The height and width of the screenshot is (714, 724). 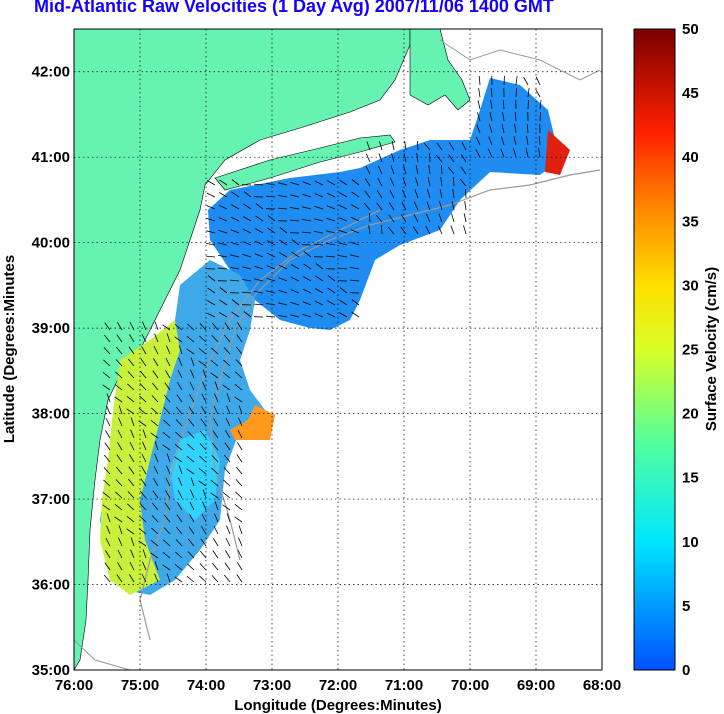 I want to click on x-tick-label: 70:00, so click(x=470, y=685).